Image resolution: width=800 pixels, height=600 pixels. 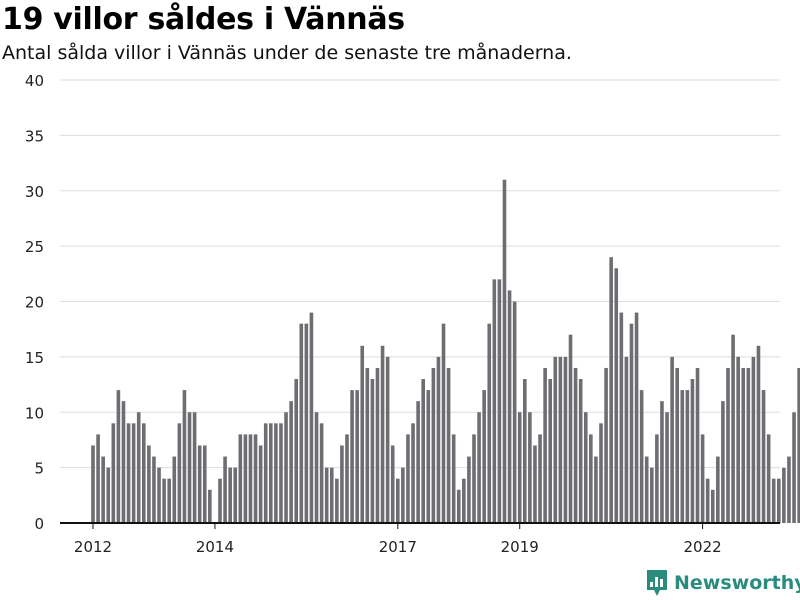 What do you see at coordinates (34, 358) in the screenshot?
I see `y-tick-label: 15` at bounding box center [34, 358].